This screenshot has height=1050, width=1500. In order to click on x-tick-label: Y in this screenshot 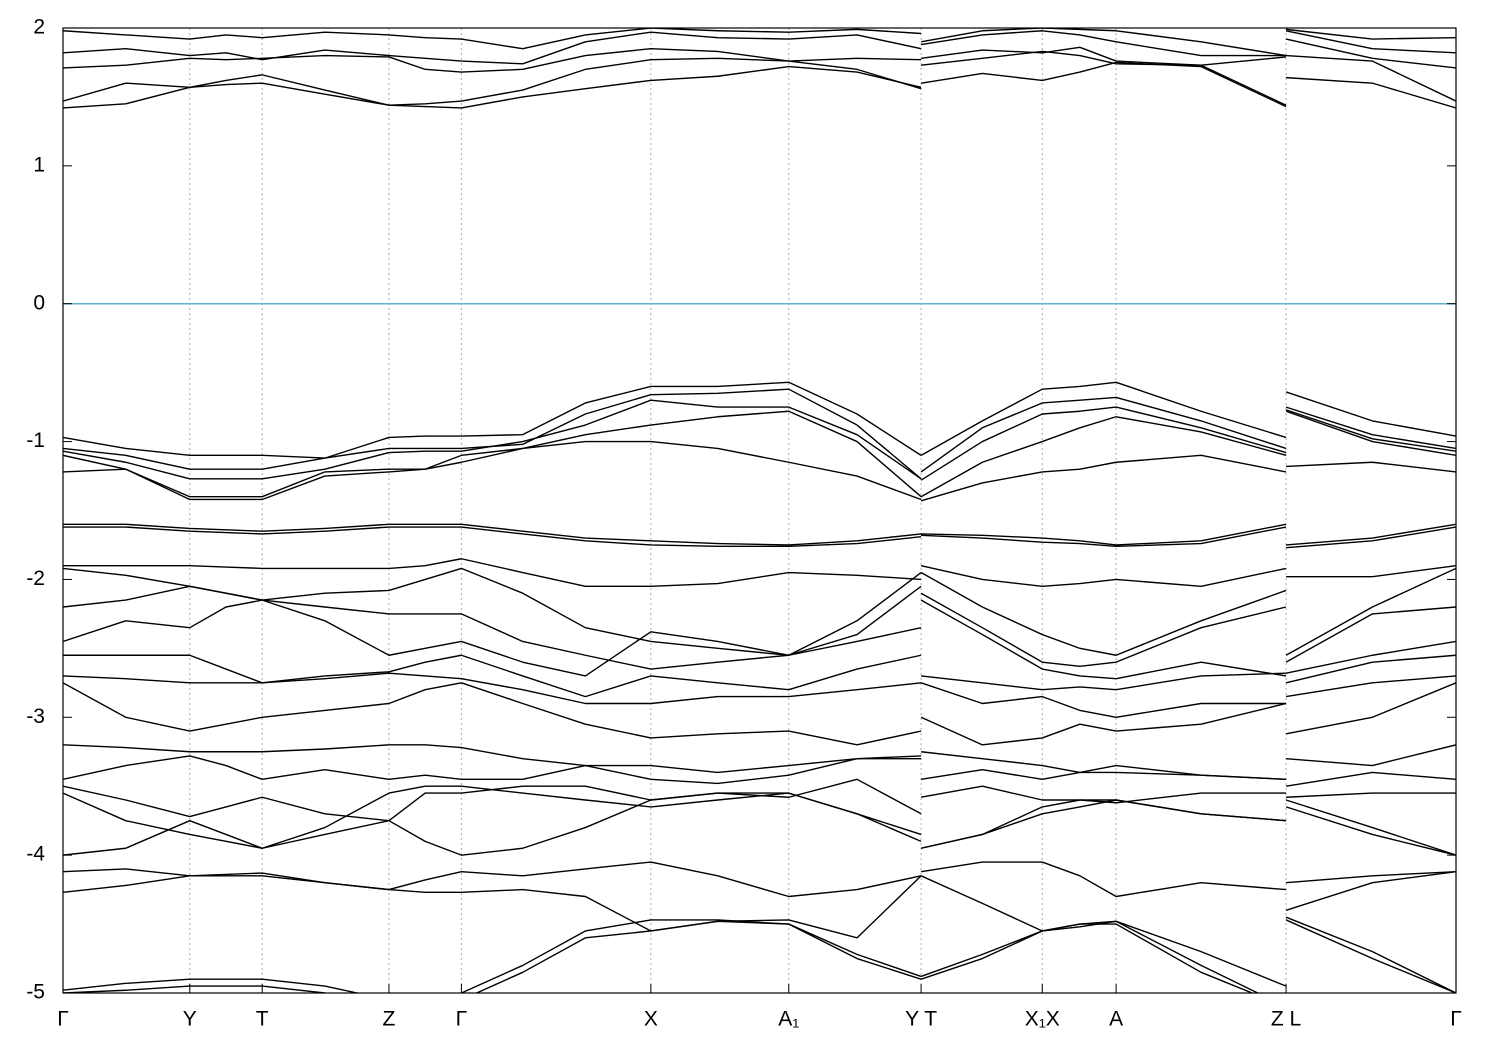, I will do `click(190, 1019)`.